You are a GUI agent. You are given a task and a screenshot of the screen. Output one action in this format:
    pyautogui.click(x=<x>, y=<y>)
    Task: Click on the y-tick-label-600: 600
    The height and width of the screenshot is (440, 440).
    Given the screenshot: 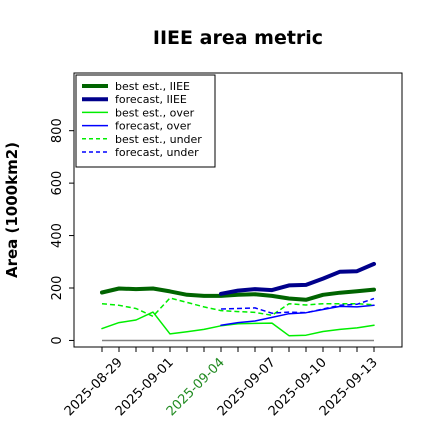 What is the action you would take?
    pyautogui.click(x=57, y=183)
    